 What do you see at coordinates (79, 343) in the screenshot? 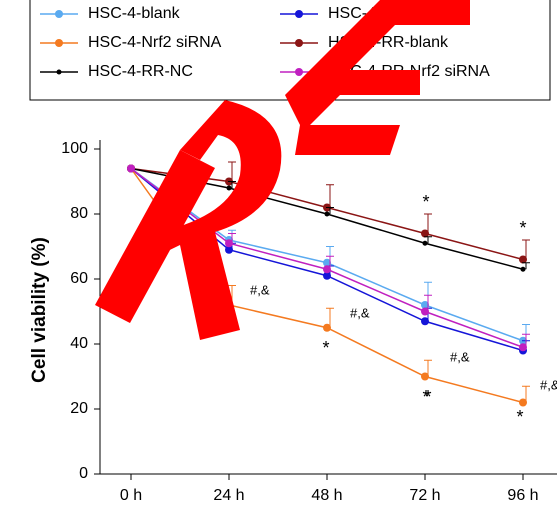
I see `y-tick-label: 40` at bounding box center [79, 343].